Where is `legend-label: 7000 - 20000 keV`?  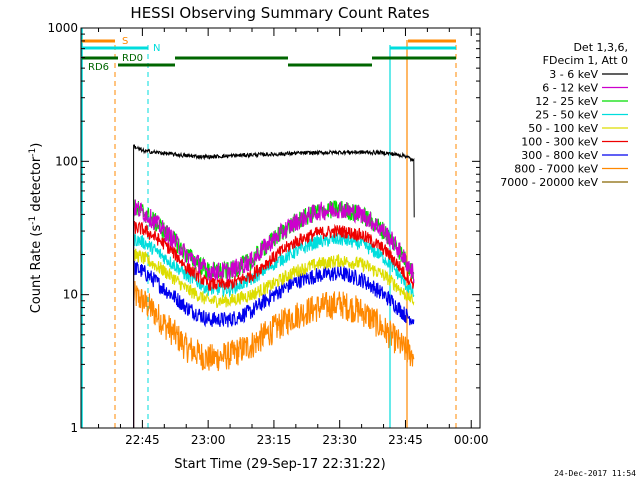 legend-label: 7000 - 20000 keV is located at coordinates (549, 182).